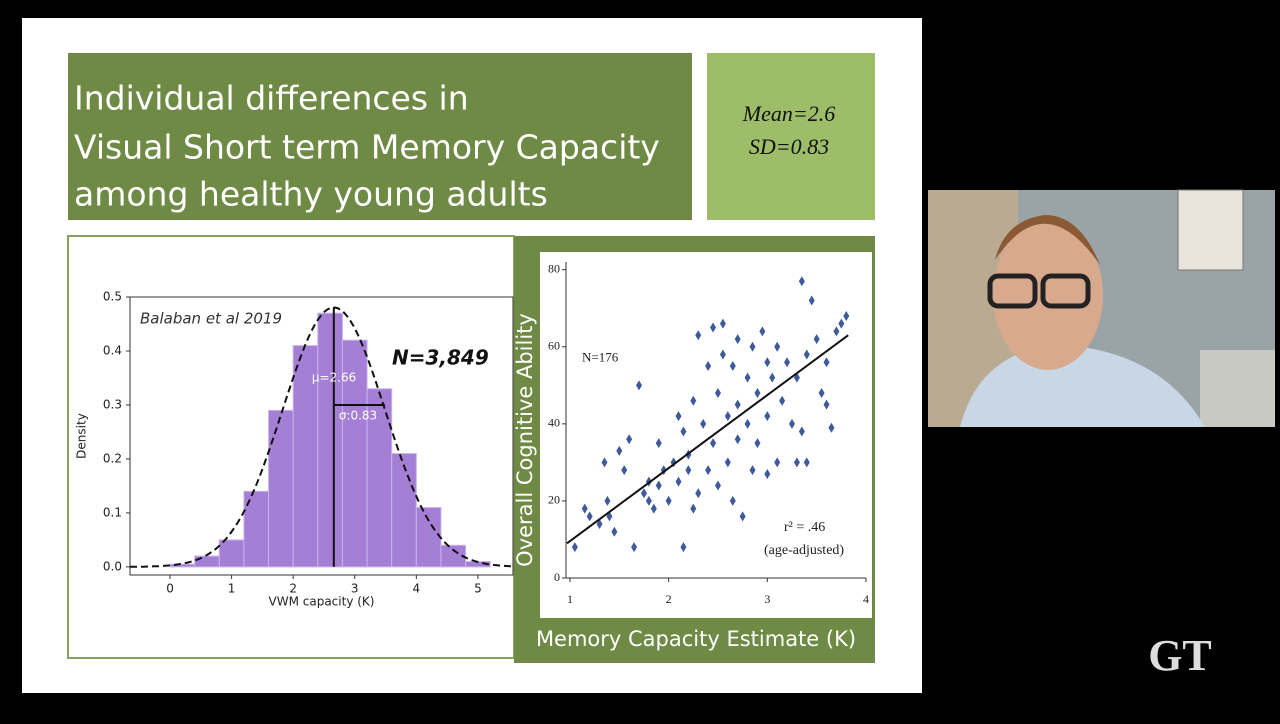 Image resolution: width=1280 pixels, height=724 pixels. Describe the element at coordinates (112, 350) in the screenshot. I see `y-tick-label: 0.4` at that location.